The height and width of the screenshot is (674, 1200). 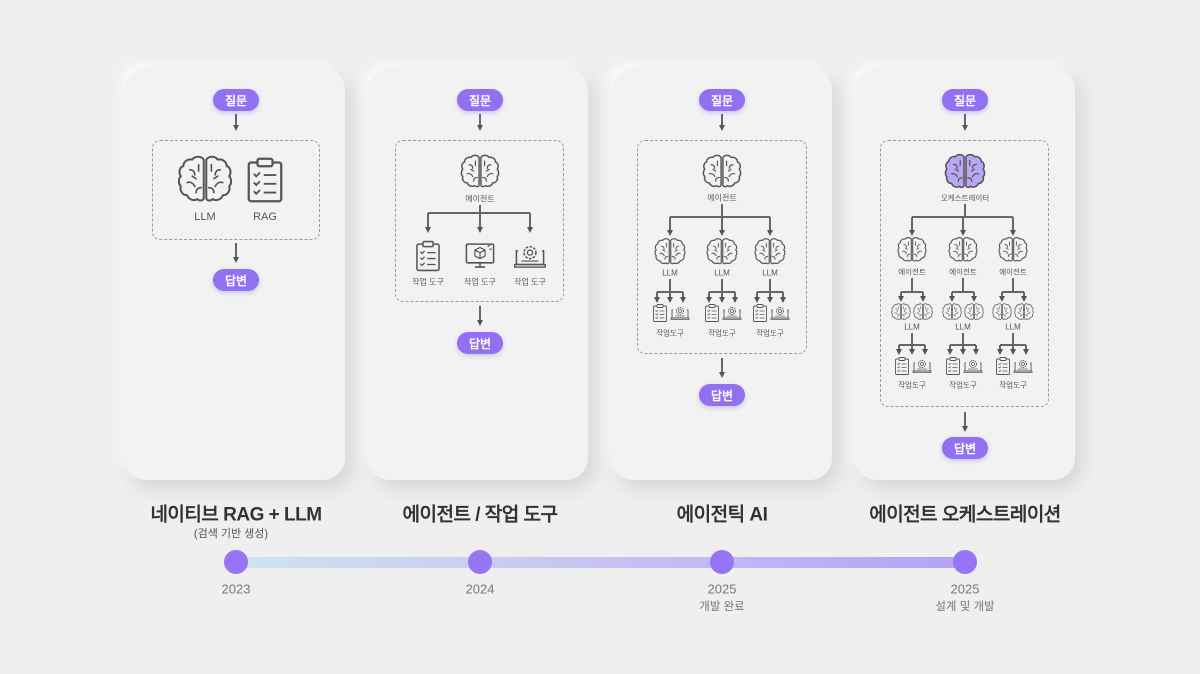 What do you see at coordinates (265, 217) in the screenshot?
I see `rag-label: RAG` at bounding box center [265, 217].